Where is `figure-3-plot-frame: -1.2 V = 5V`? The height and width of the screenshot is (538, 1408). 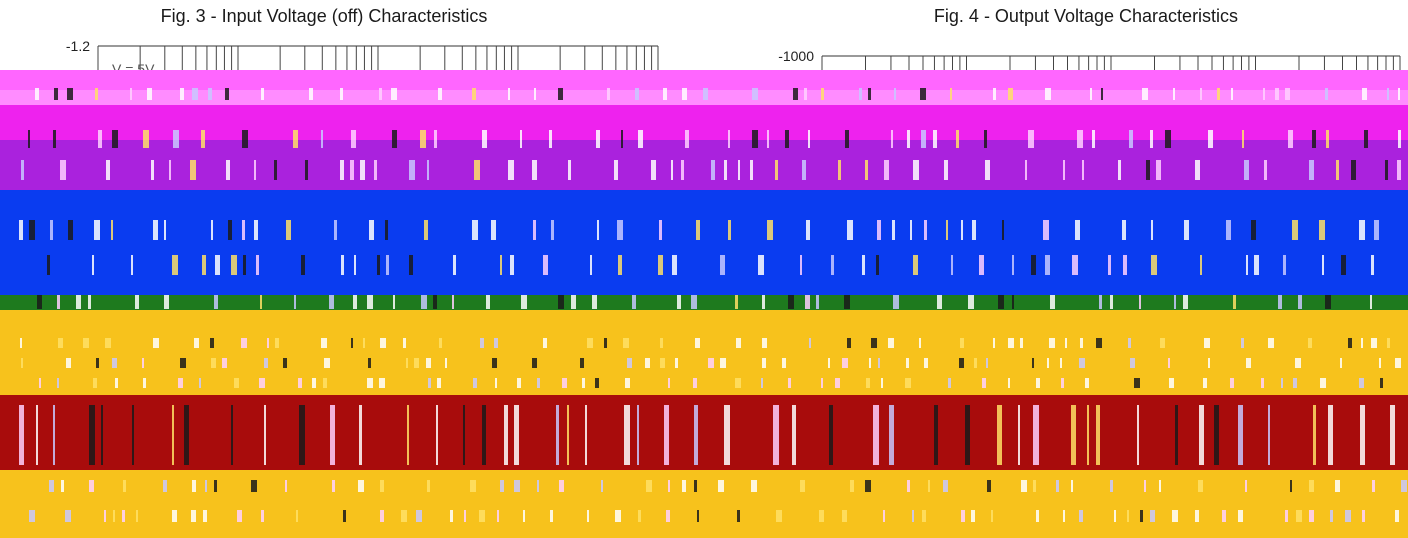
figure-3-plot-frame: -1.2 V = 5V is located at coordinates (362, 59).